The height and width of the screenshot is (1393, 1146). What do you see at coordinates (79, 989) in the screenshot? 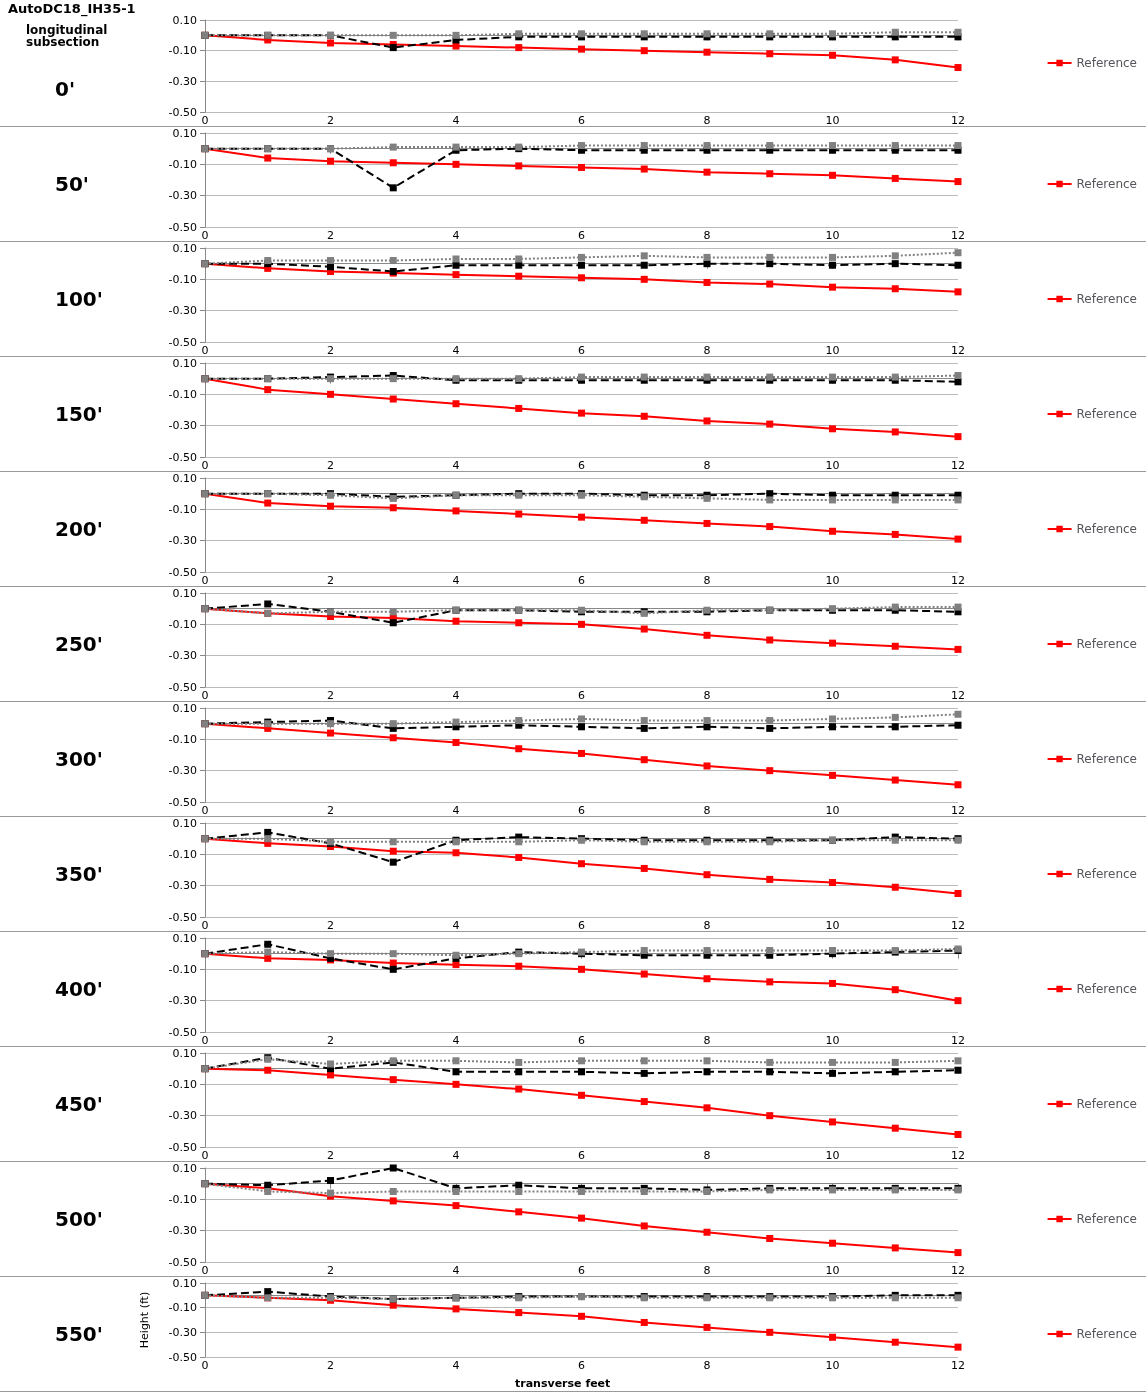
I see `text: 400'` at bounding box center [79, 989].